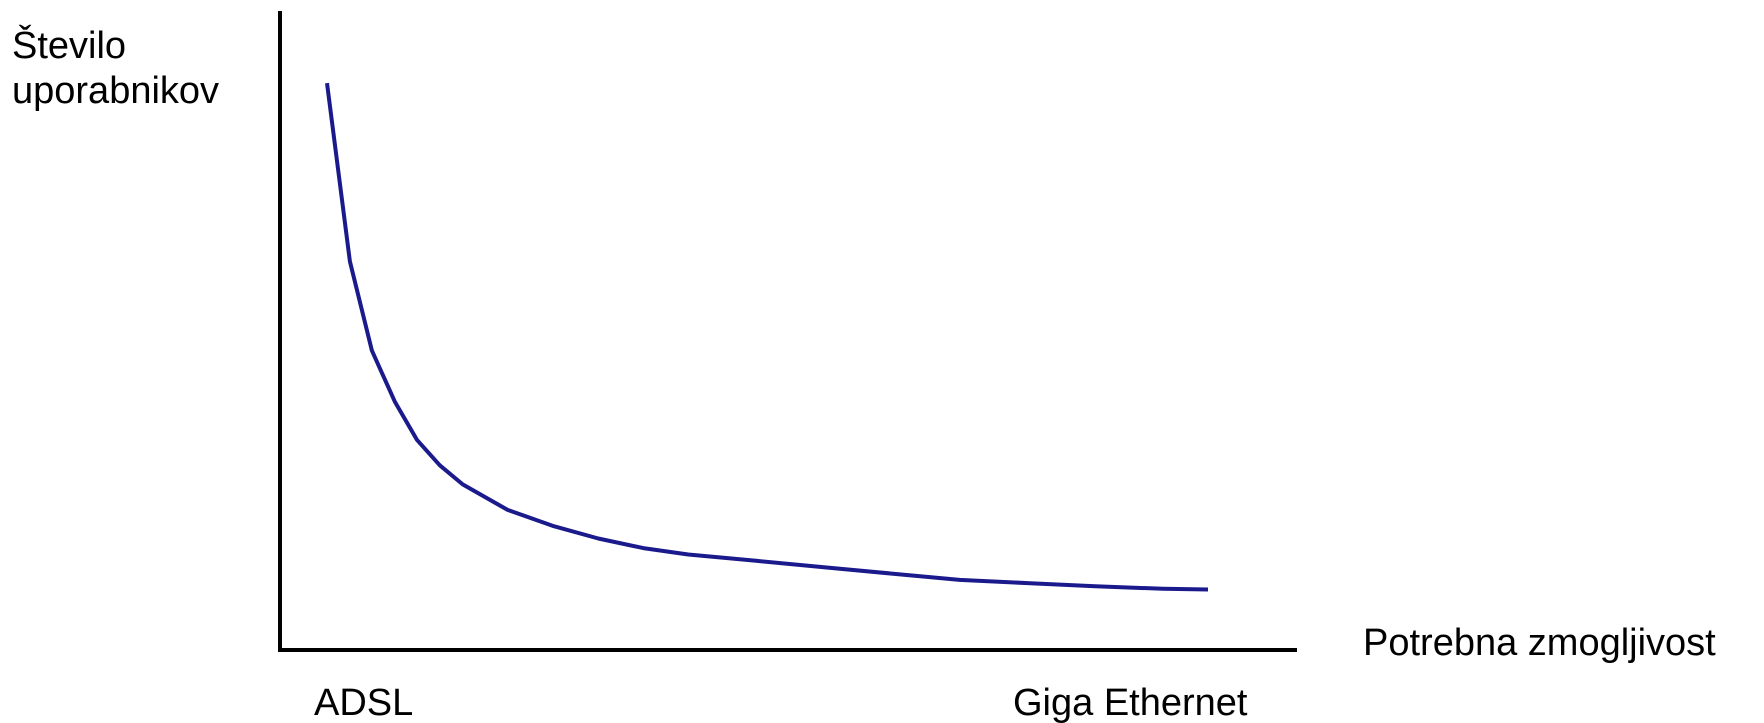  Describe the element at coordinates (69, 45) in the screenshot. I see `y-axis-label-line-1: Število` at that location.